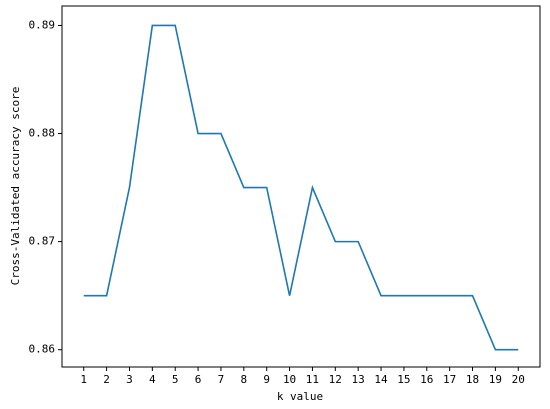 The width and height of the screenshot is (550, 409). What do you see at coordinates (358, 379) in the screenshot?
I see `x-tick-label: 13` at bounding box center [358, 379].